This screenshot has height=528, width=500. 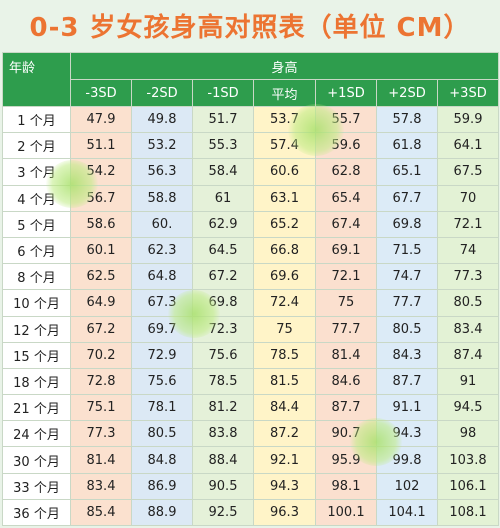 I want to click on height-value-cell: 88.4, so click(x=223, y=460).